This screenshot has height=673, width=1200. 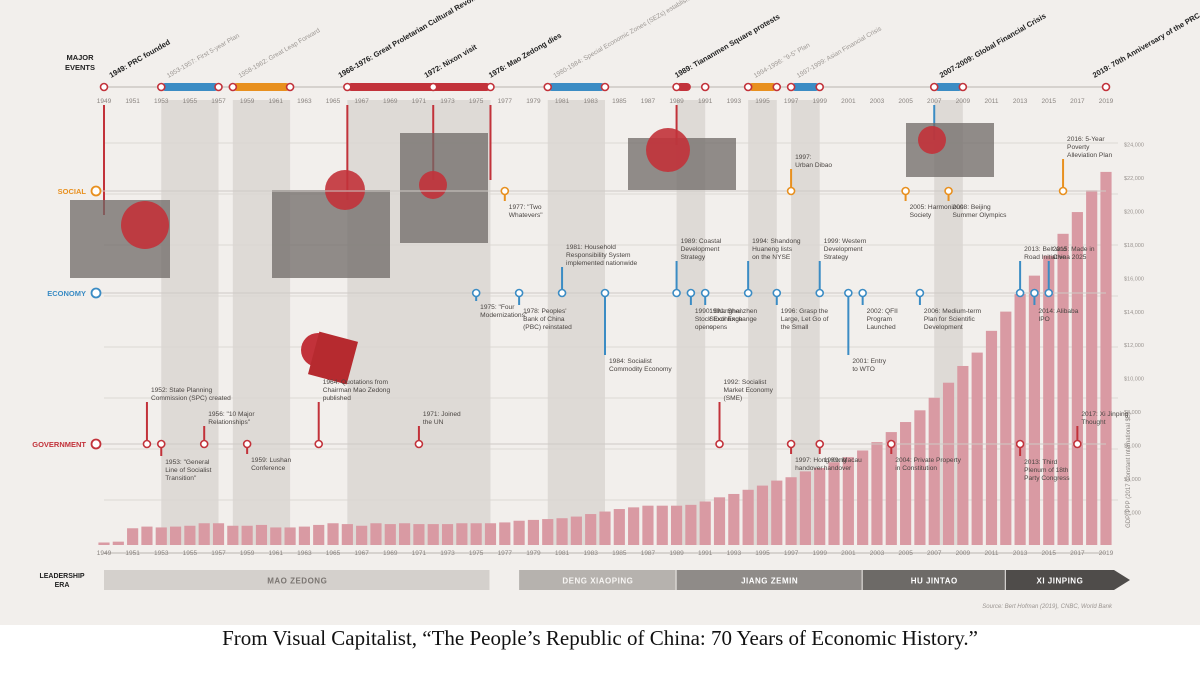 I want to click on top-x-tick-label: 1997, so click(x=791, y=101).